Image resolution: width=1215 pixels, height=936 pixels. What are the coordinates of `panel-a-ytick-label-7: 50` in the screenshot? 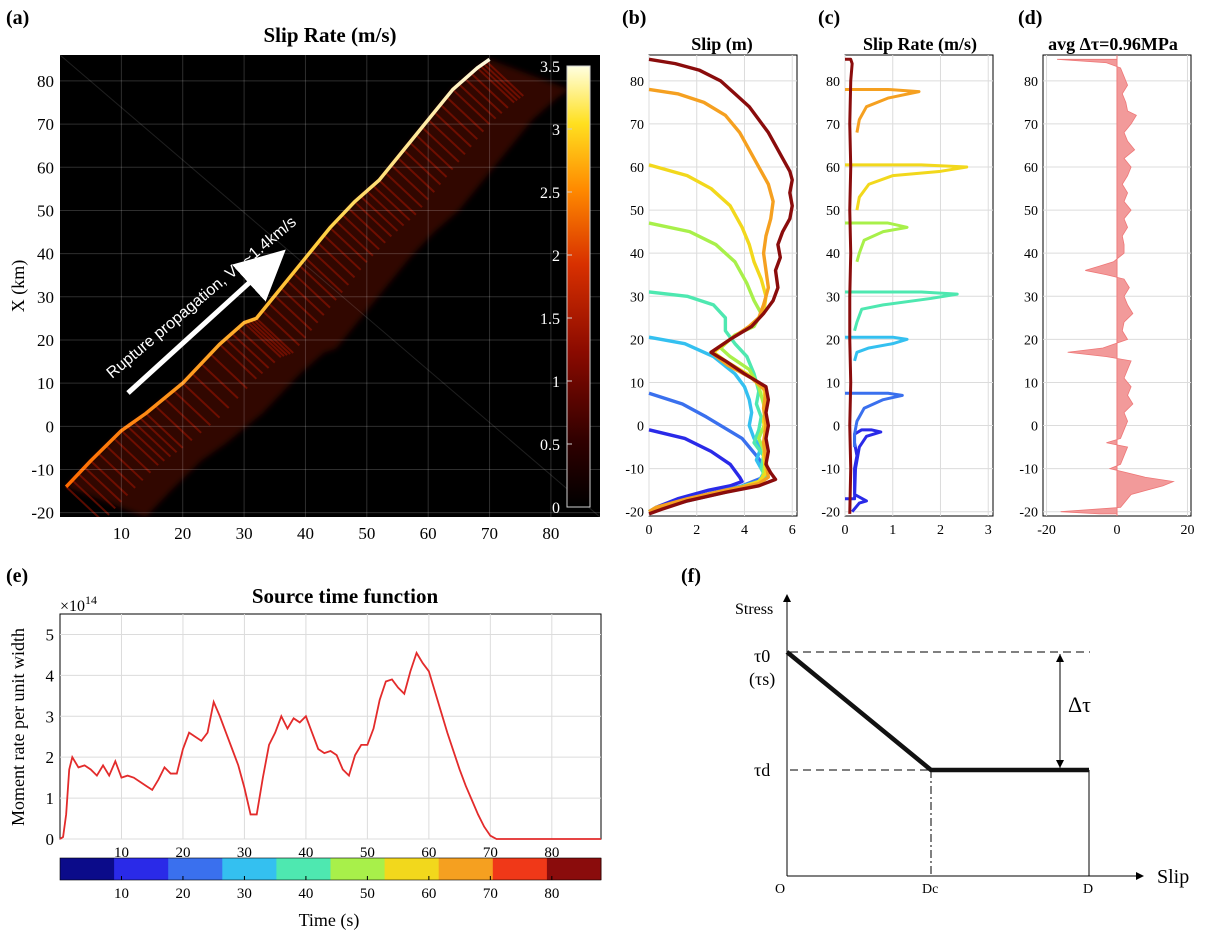 It's located at (45, 210).